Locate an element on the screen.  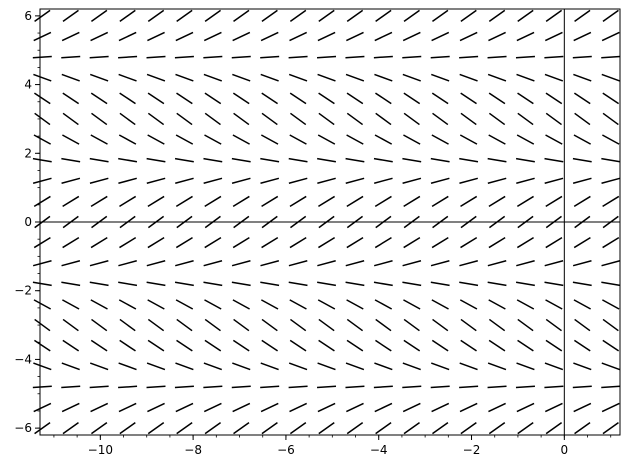
y-tick-label: −4 is located at coordinates (23, 359).